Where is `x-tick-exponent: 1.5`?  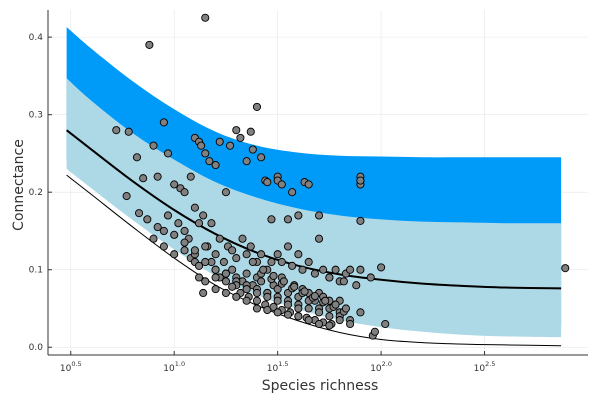 x-tick-exponent: 1.5 is located at coordinates (283, 364).